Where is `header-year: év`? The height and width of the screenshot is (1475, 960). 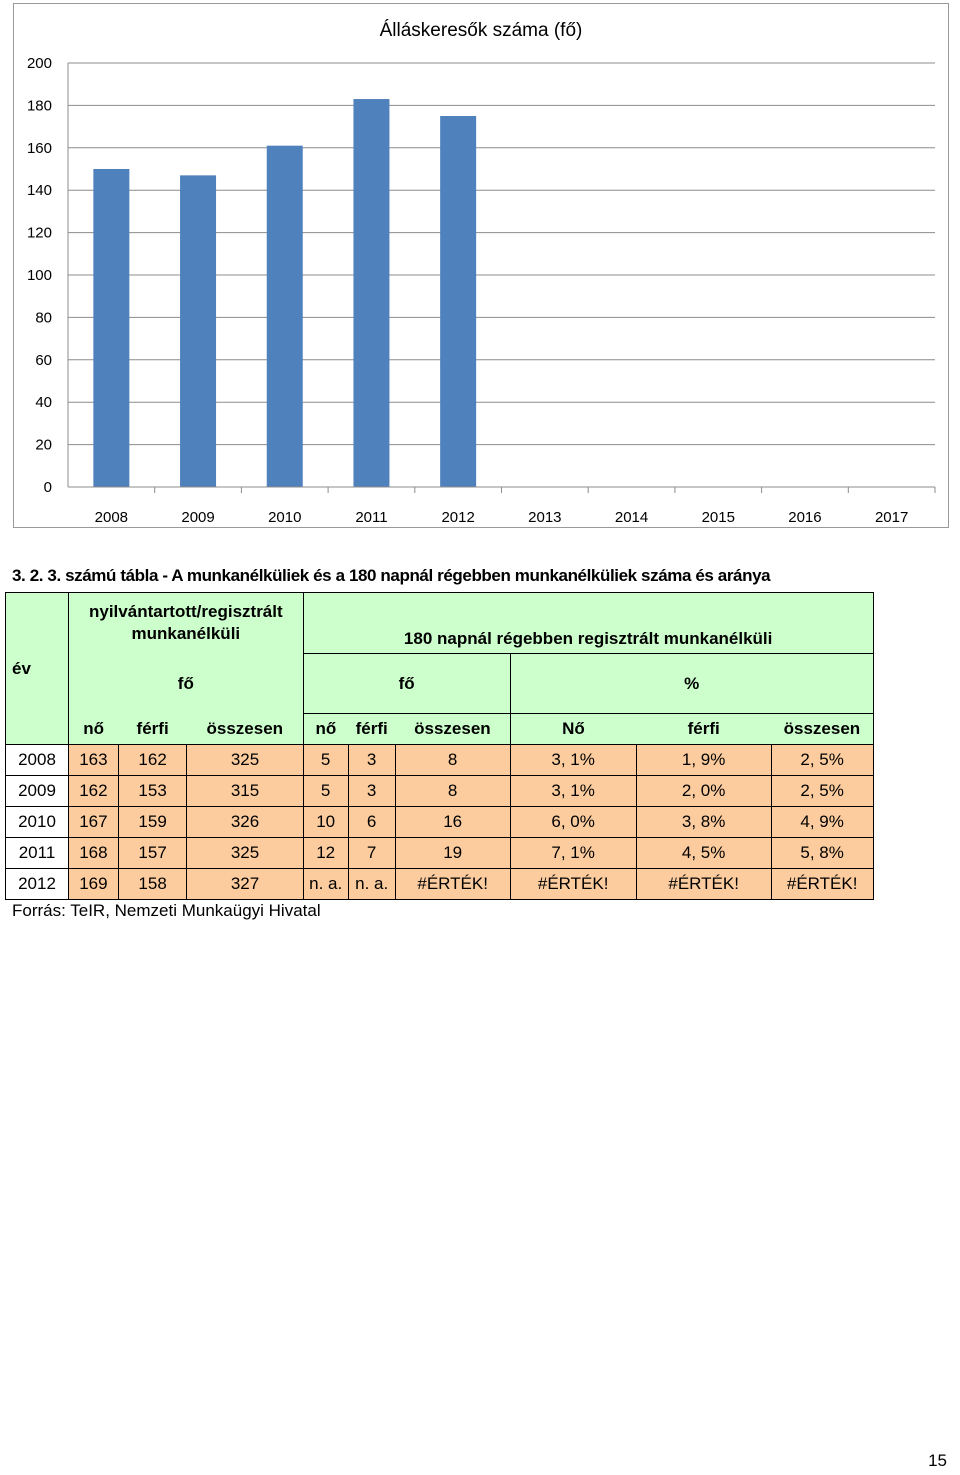
header-year: év is located at coordinates (37, 668).